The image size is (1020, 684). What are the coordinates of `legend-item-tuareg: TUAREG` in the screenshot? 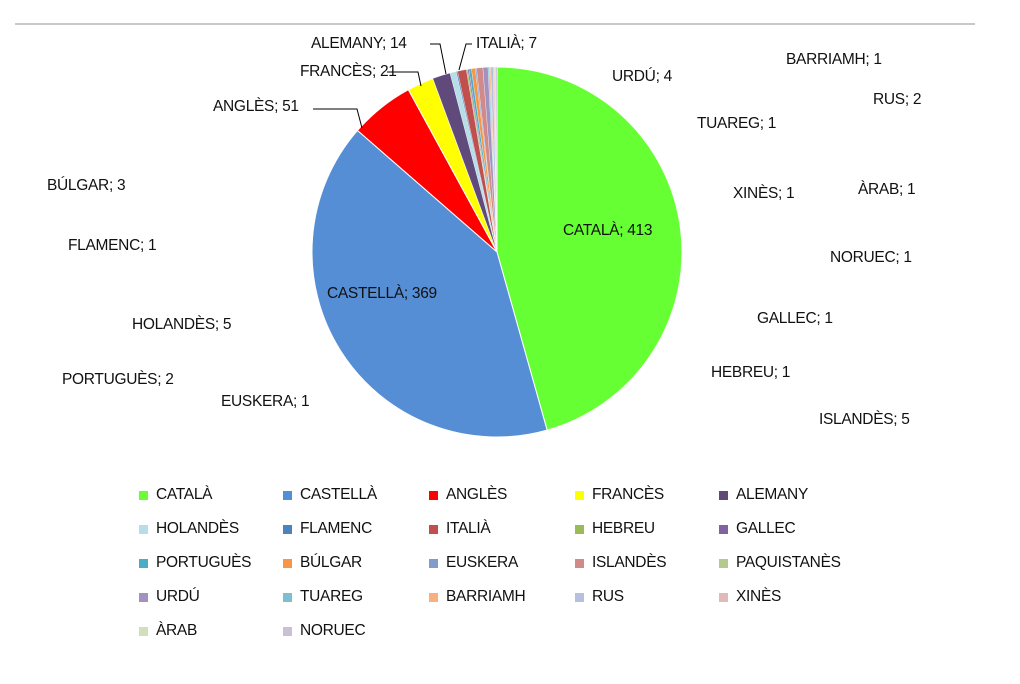 It's located at (323, 597).